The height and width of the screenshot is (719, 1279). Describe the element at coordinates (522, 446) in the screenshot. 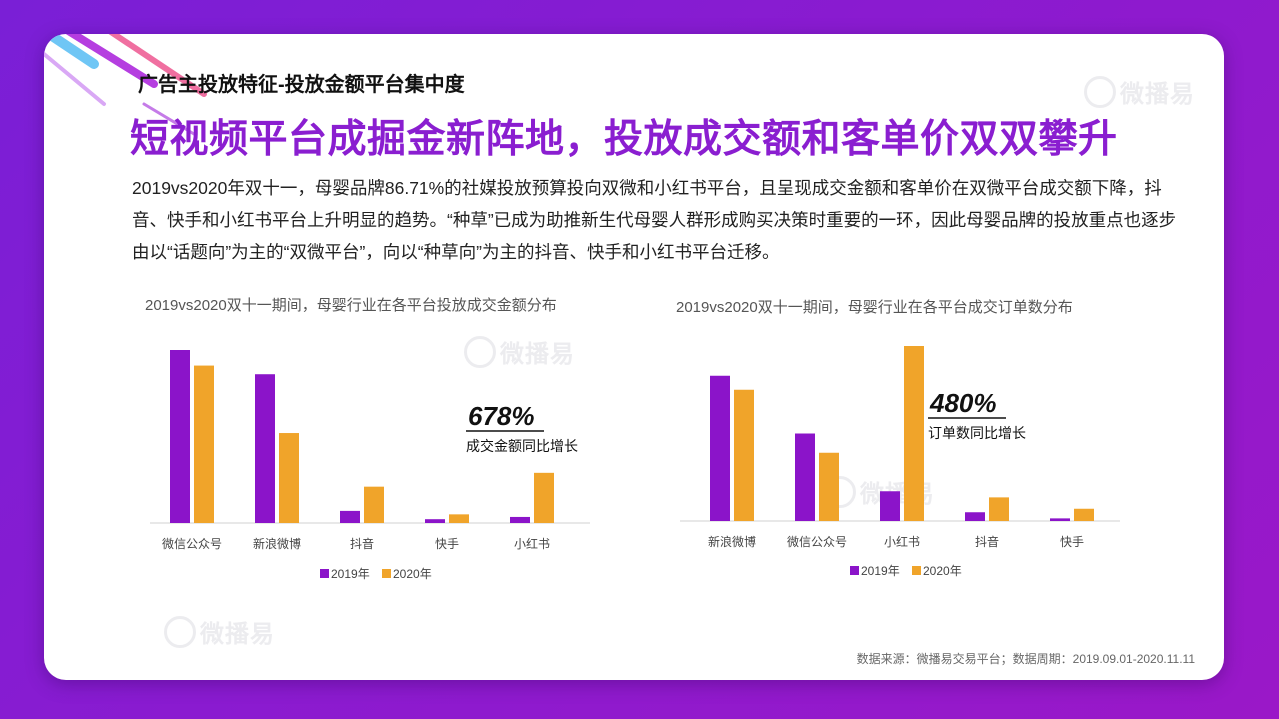

I see `annotation-label: 成交金额同比增长` at that location.